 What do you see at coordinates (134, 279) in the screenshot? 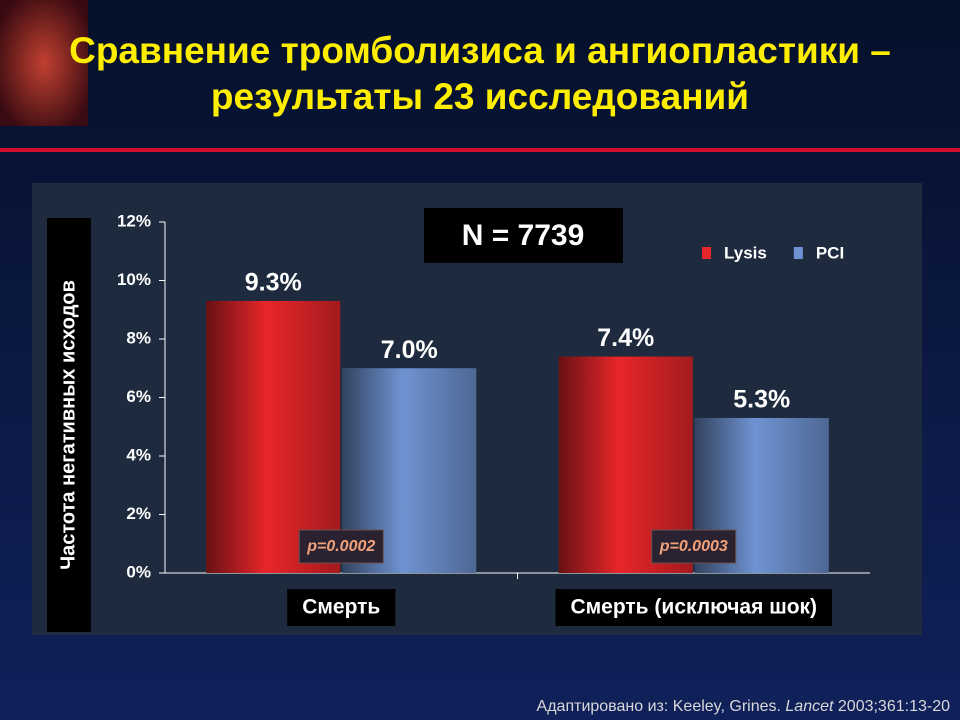
I see `y-tick-label: 10%` at bounding box center [134, 279].